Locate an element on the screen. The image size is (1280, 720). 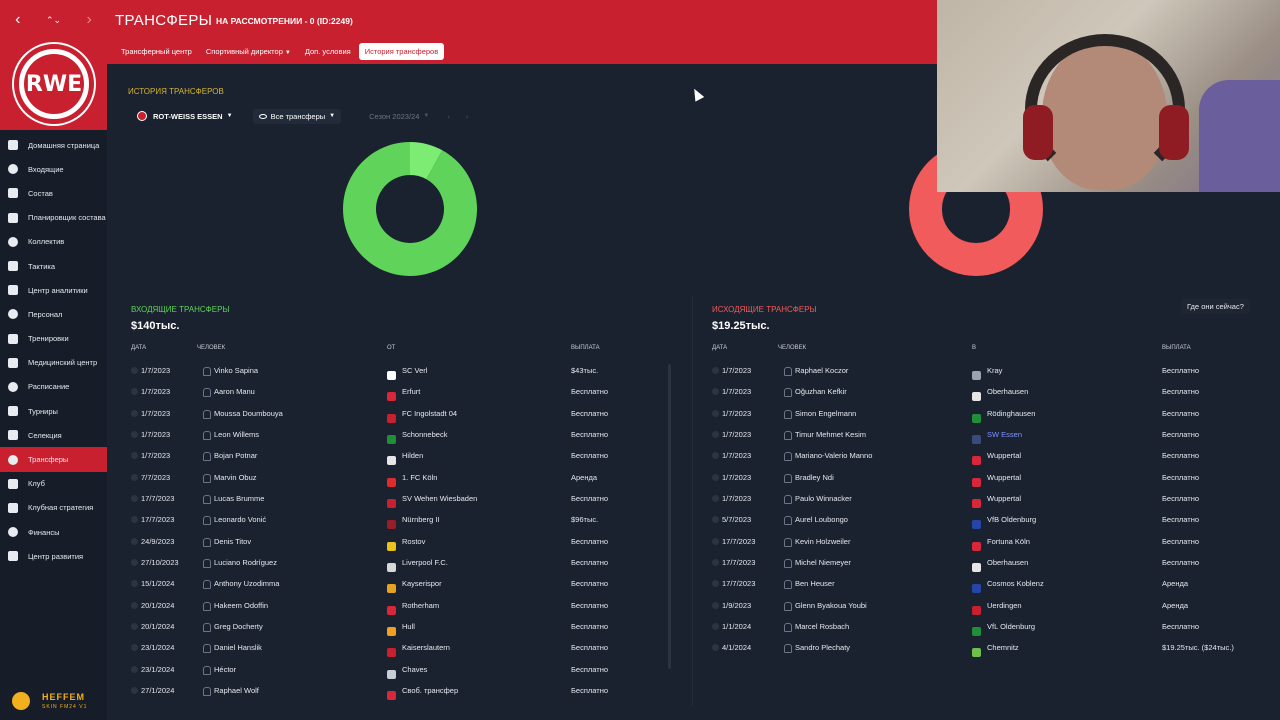
next-season-icon: › is located at coordinates (467, 116).